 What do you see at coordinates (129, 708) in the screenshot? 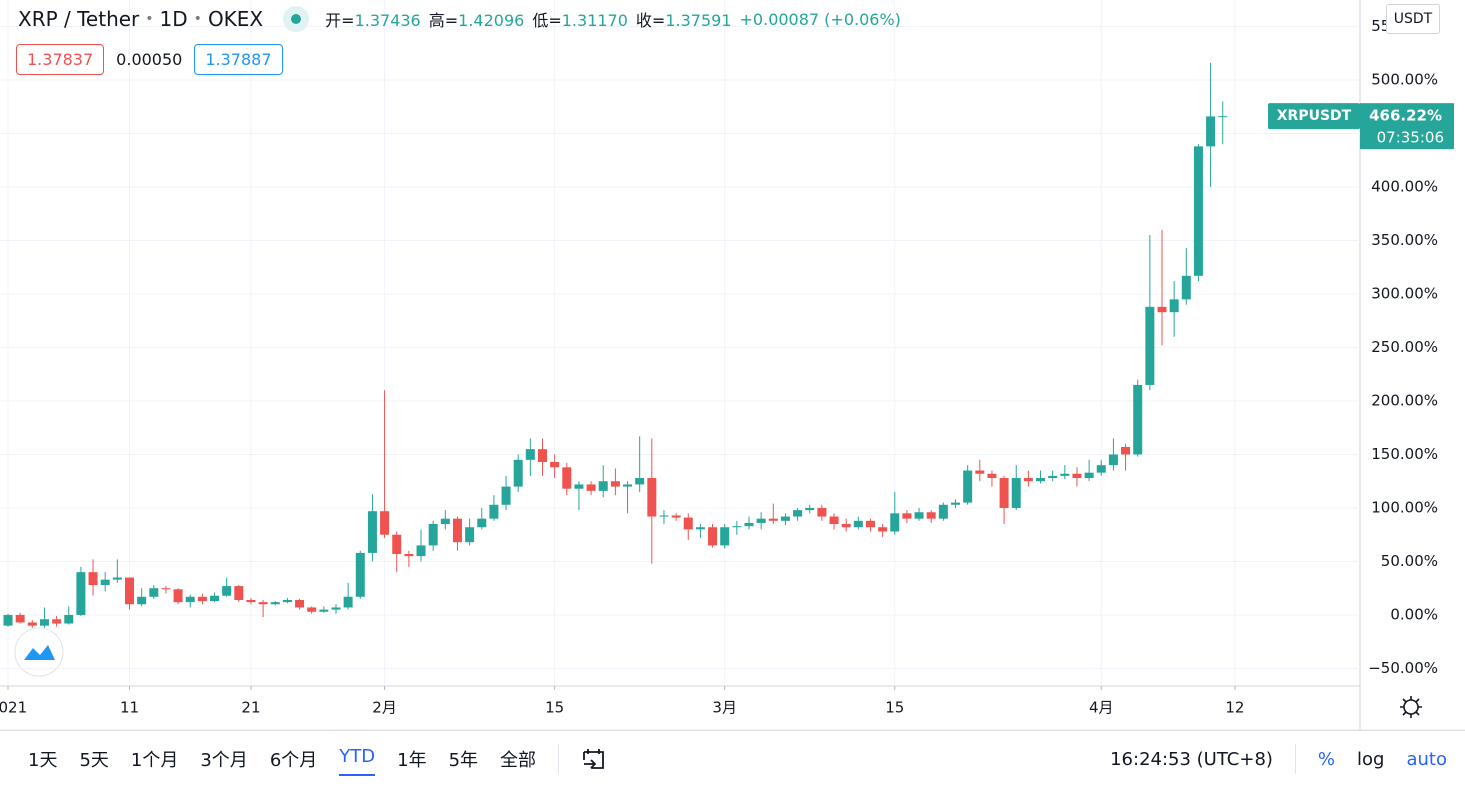
I see `x-tick-label: 11` at bounding box center [129, 708].